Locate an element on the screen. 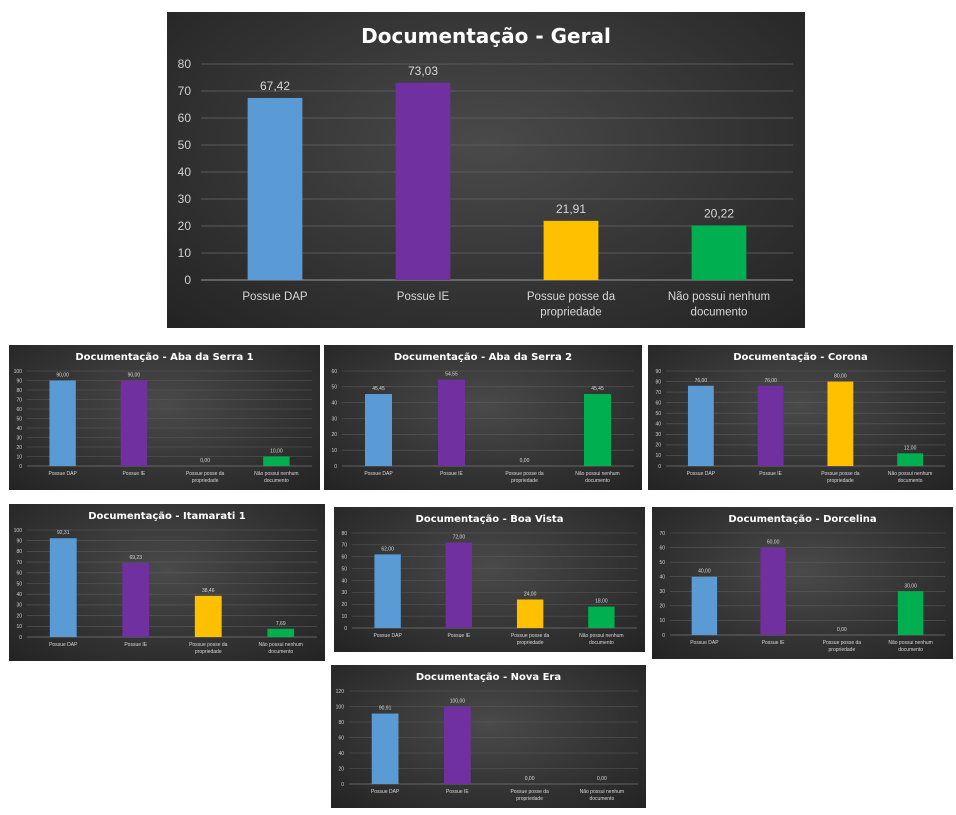 Image resolution: width=956 pixels, height=815 pixels. data-label: 60,00 is located at coordinates (773, 543).